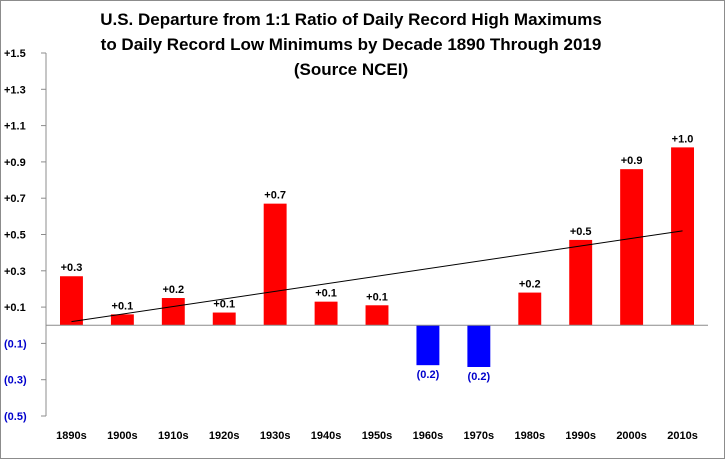  Describe the element at coordinates (683, 139) in the screenshot. I see `data-label: +1.0` at that location.